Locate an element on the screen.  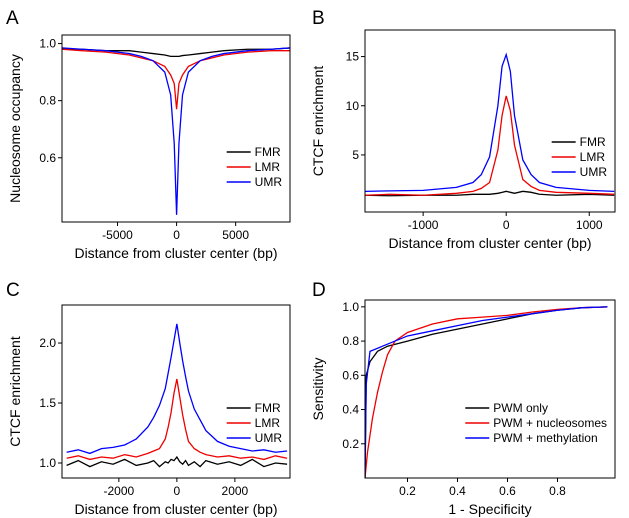
x-tick-label: 0.4 is located at coordinates (457, 491).